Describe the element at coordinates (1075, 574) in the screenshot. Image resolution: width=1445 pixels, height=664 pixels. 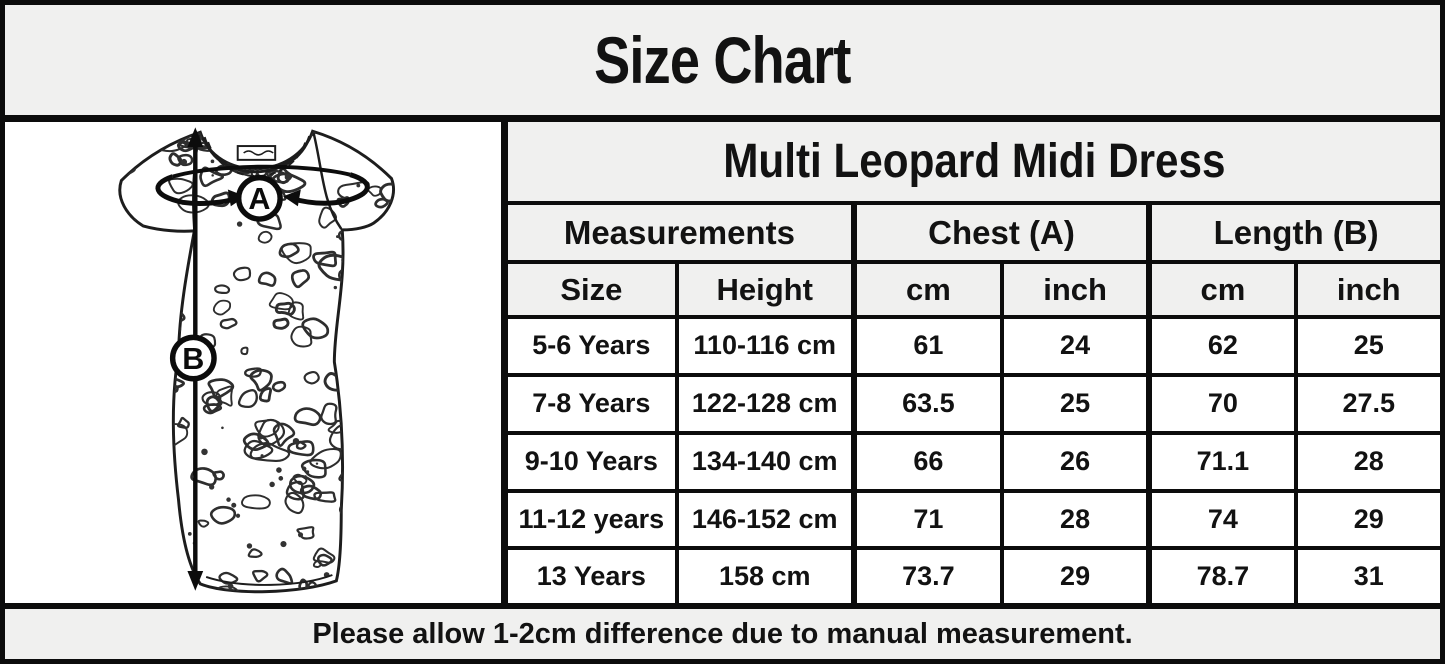
I see `cell-chest-inch: 29` at that location.